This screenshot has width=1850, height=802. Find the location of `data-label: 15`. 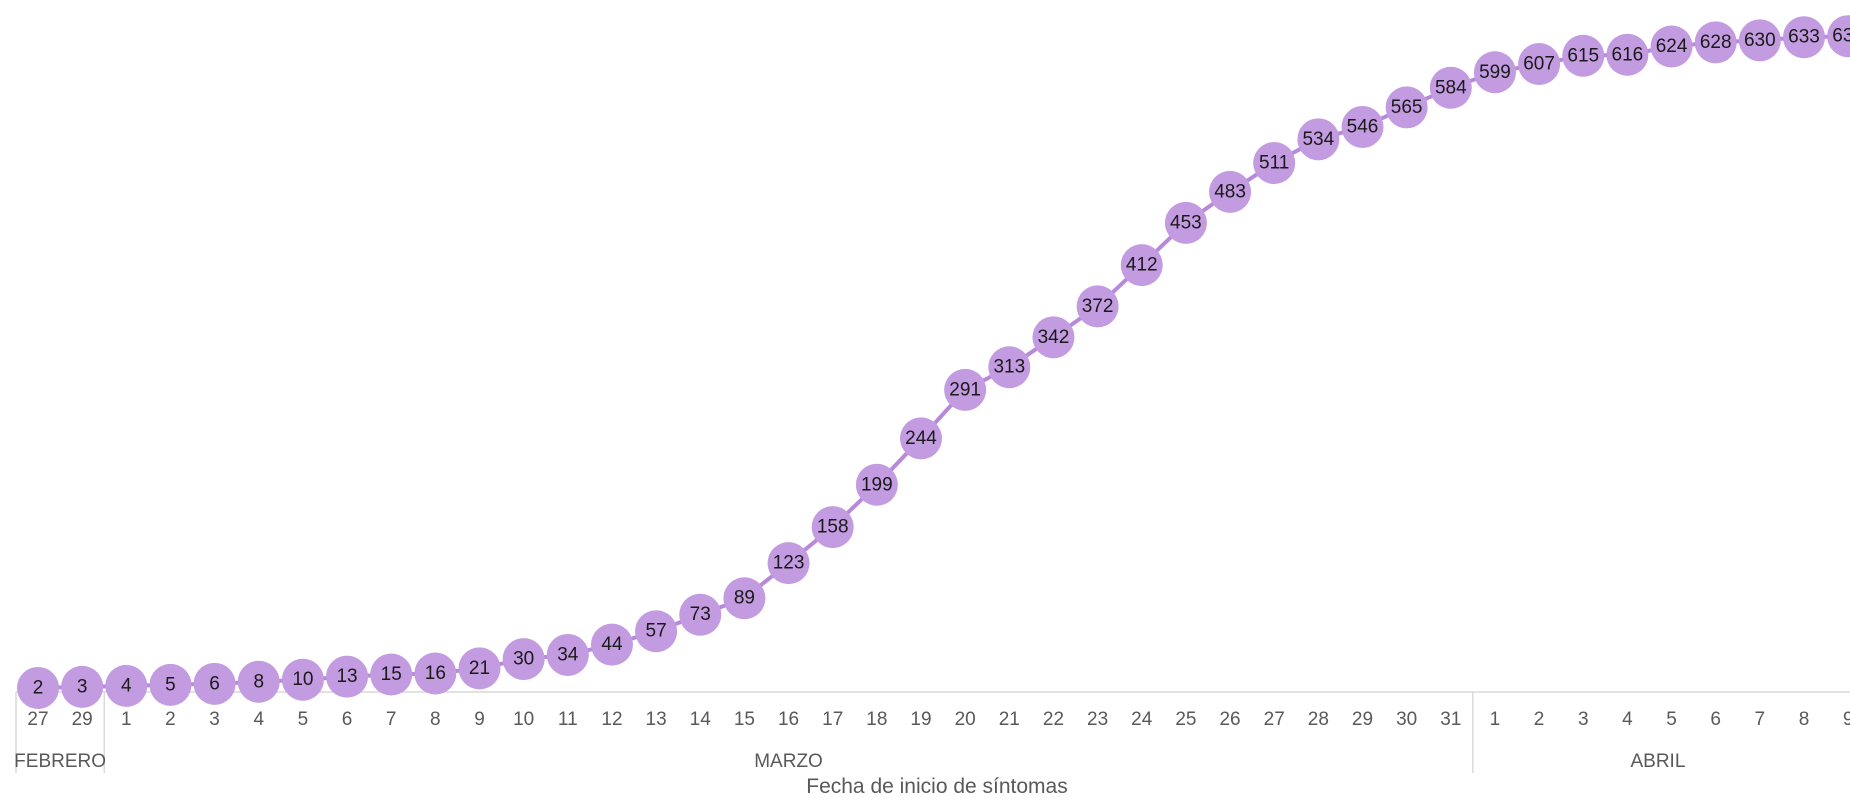

data-label: 15 is located at coordinates (391, 674).